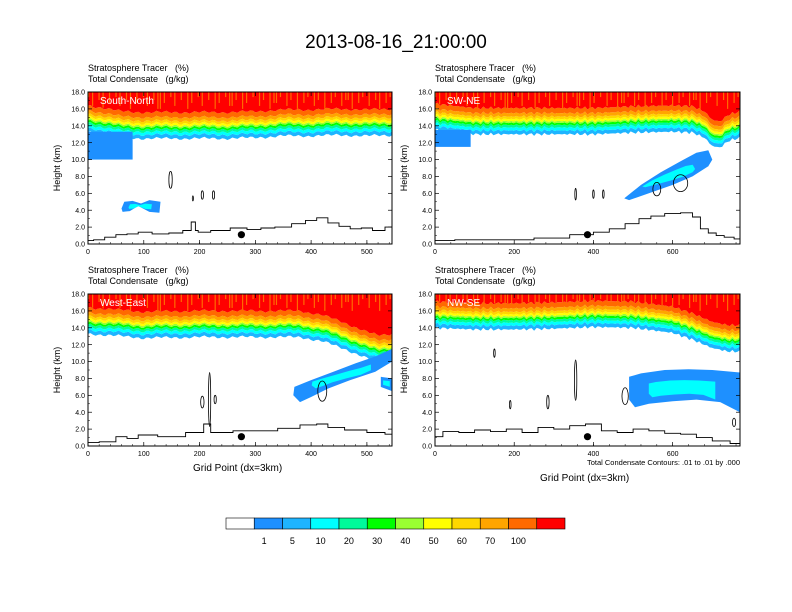  Describe the element at coordinates (576, 380) in the screenshot. I see `cloud-contour` at that location.